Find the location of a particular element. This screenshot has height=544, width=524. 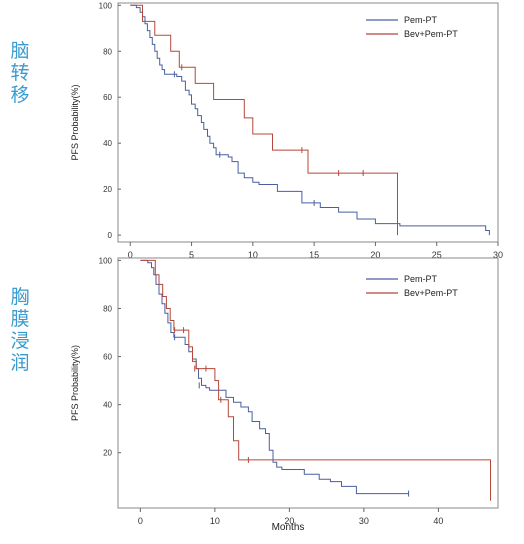

side-label-char: 润 is located at coordinates (20, 363).